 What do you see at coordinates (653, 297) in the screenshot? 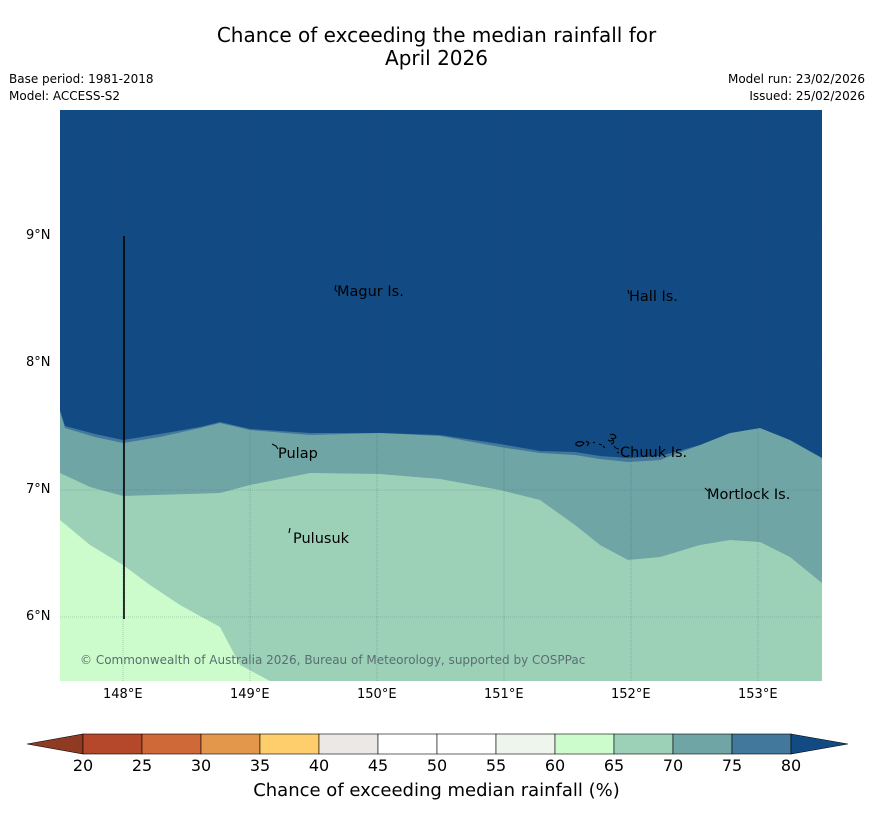
I see `place-hall-is: Hall Is.` at bounding box center [653, 297].